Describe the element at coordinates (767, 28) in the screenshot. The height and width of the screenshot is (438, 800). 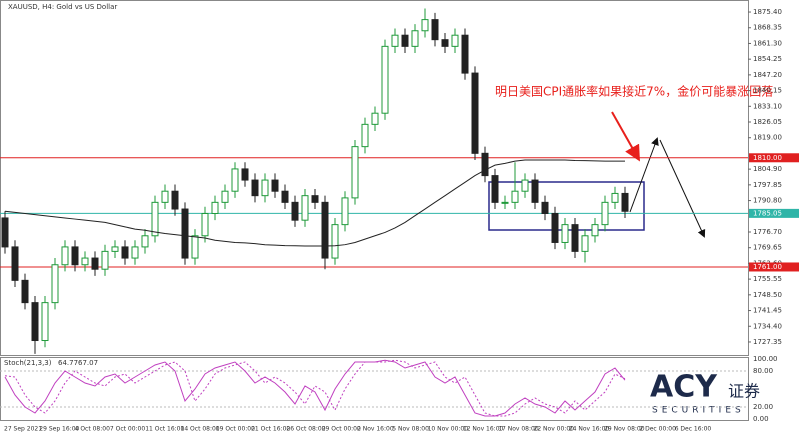
I see `y-tick-label: 1868.35` at that location.